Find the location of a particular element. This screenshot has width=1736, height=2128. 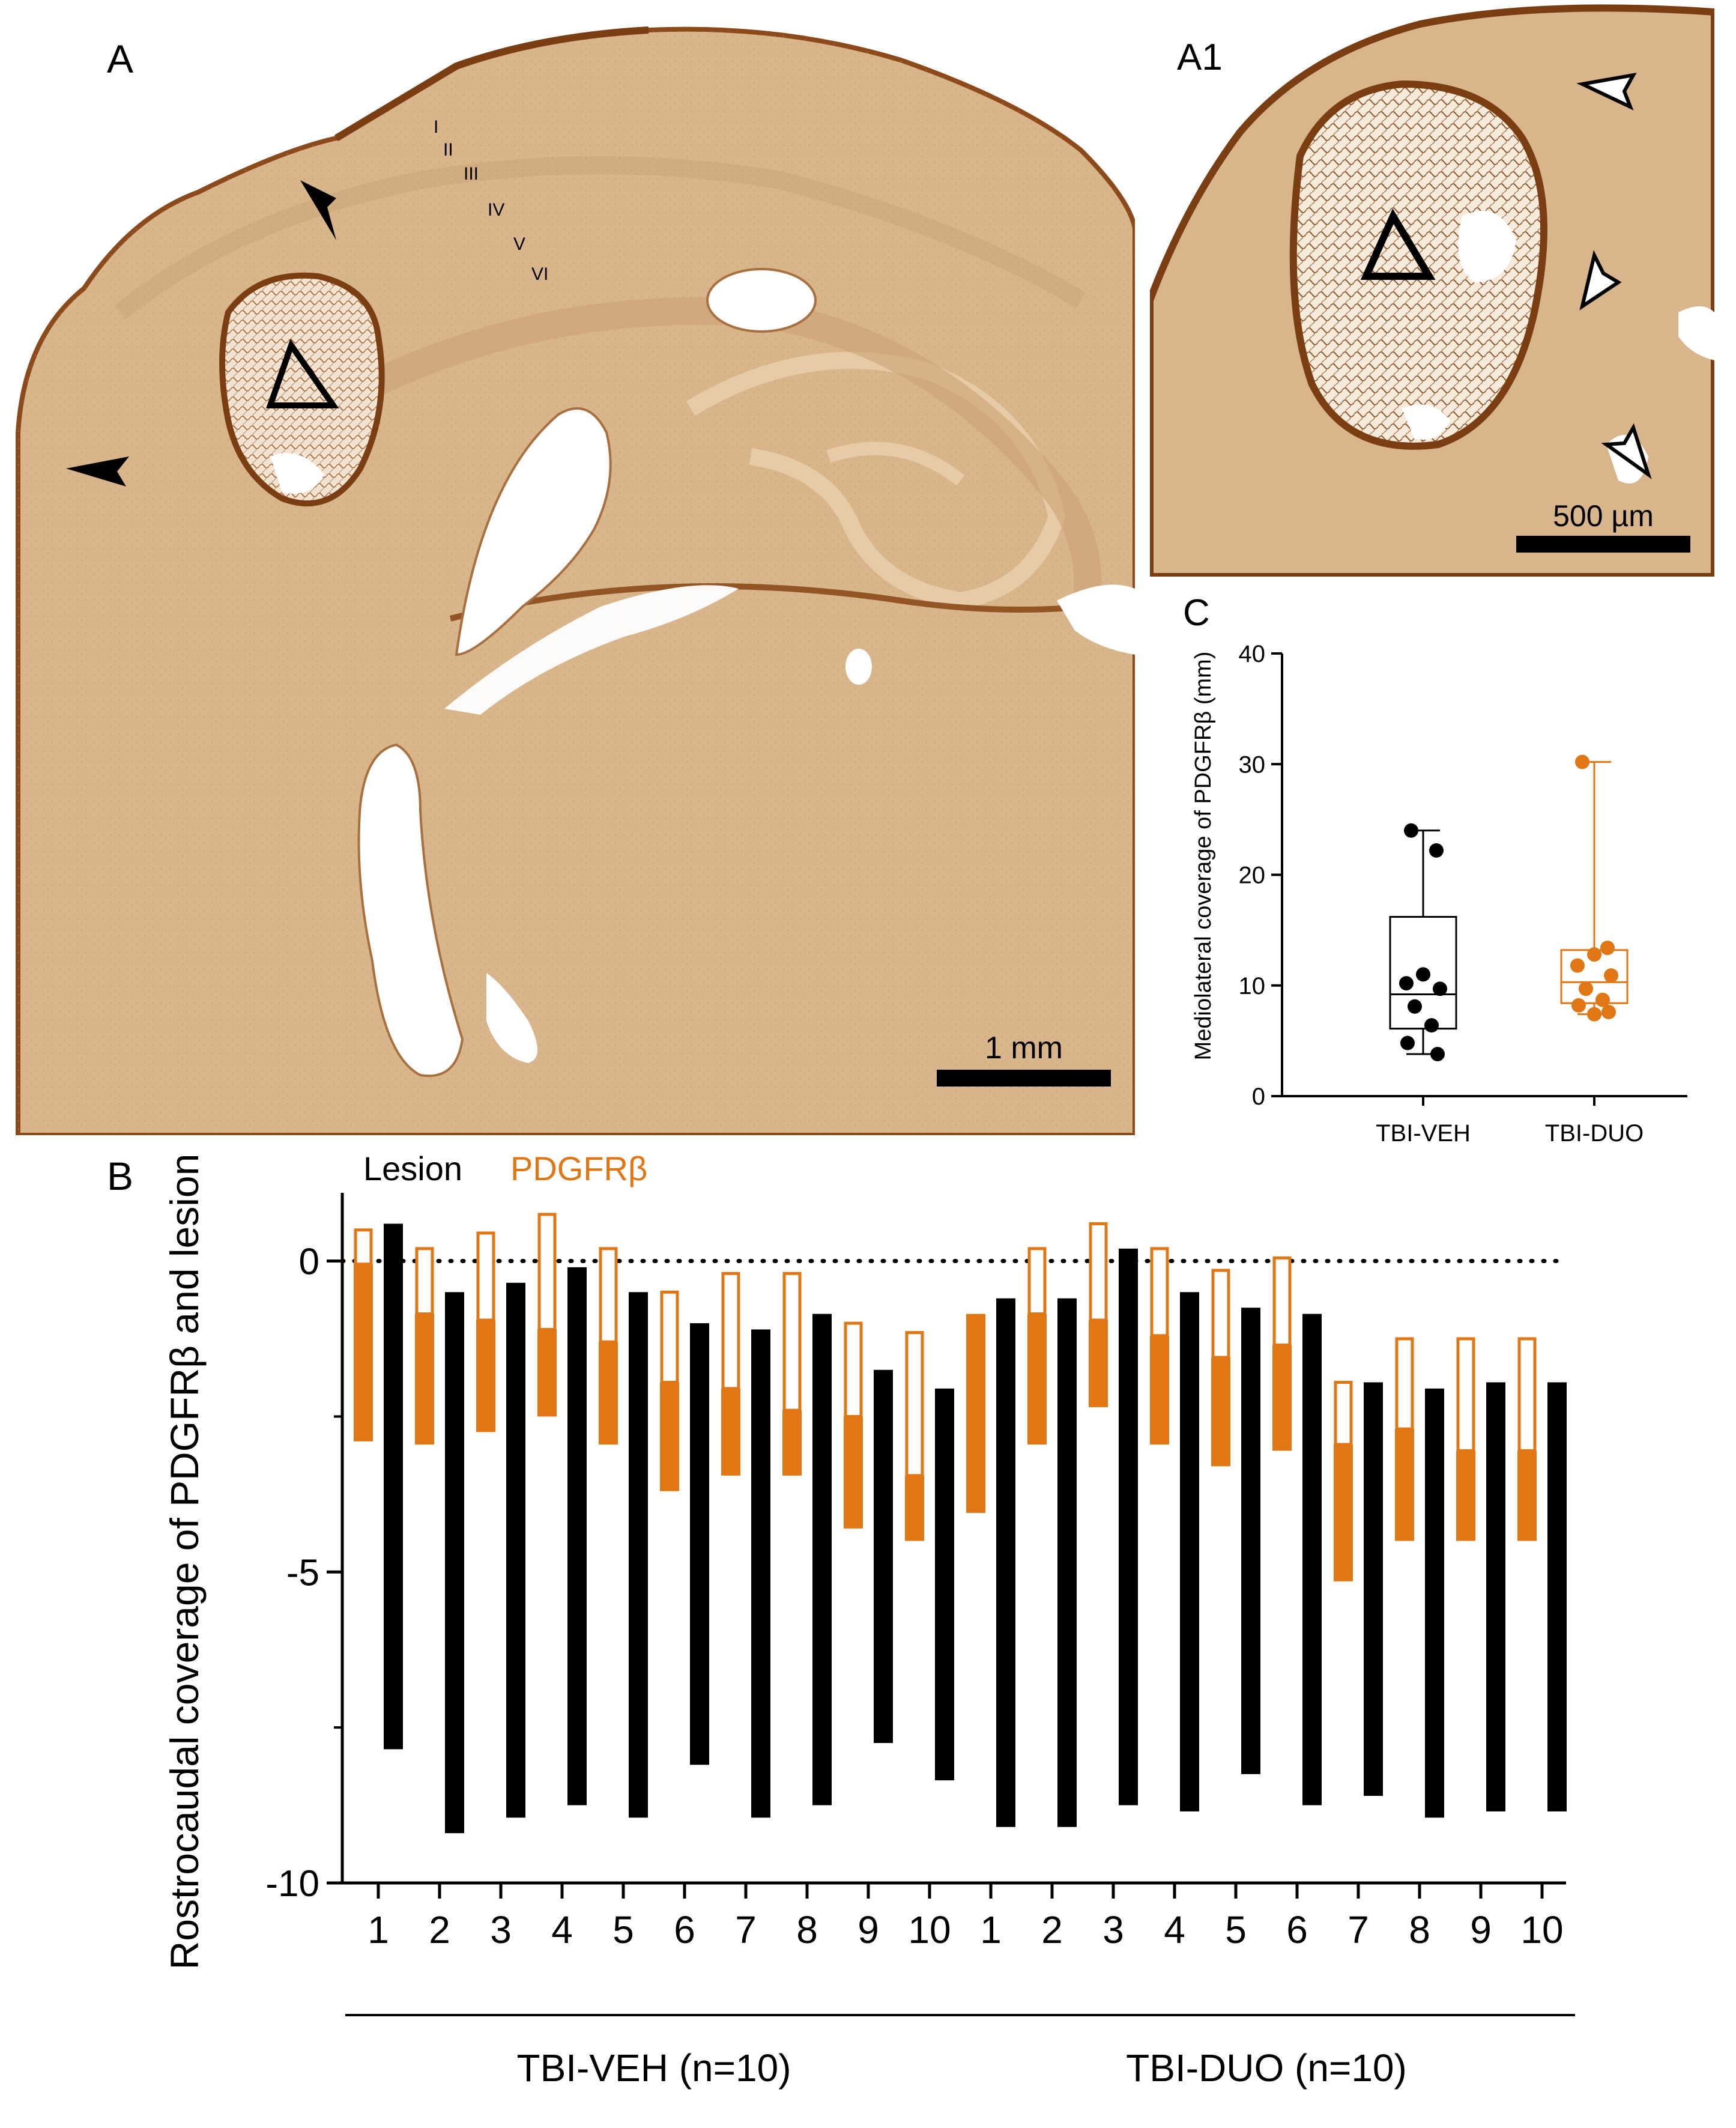

panel-a-letter: A is located at coordinates (120, 59).